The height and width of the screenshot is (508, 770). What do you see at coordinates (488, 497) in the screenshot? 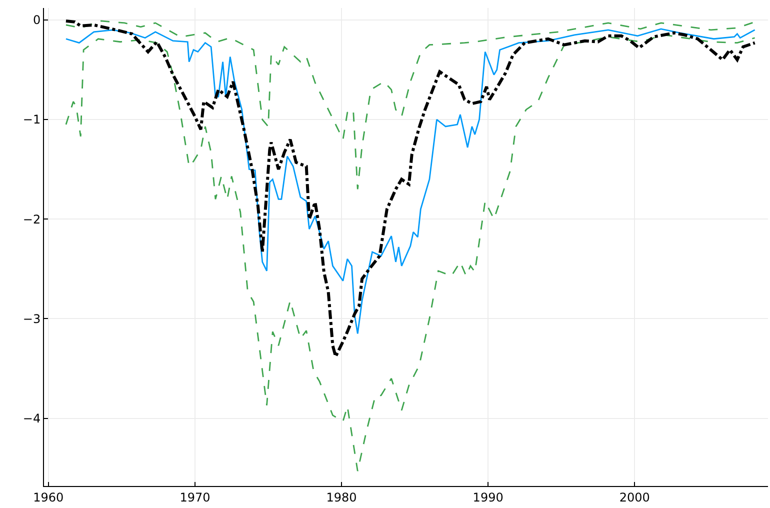
I see `x-tick-label: 1990` at bounding box center [488, 497].